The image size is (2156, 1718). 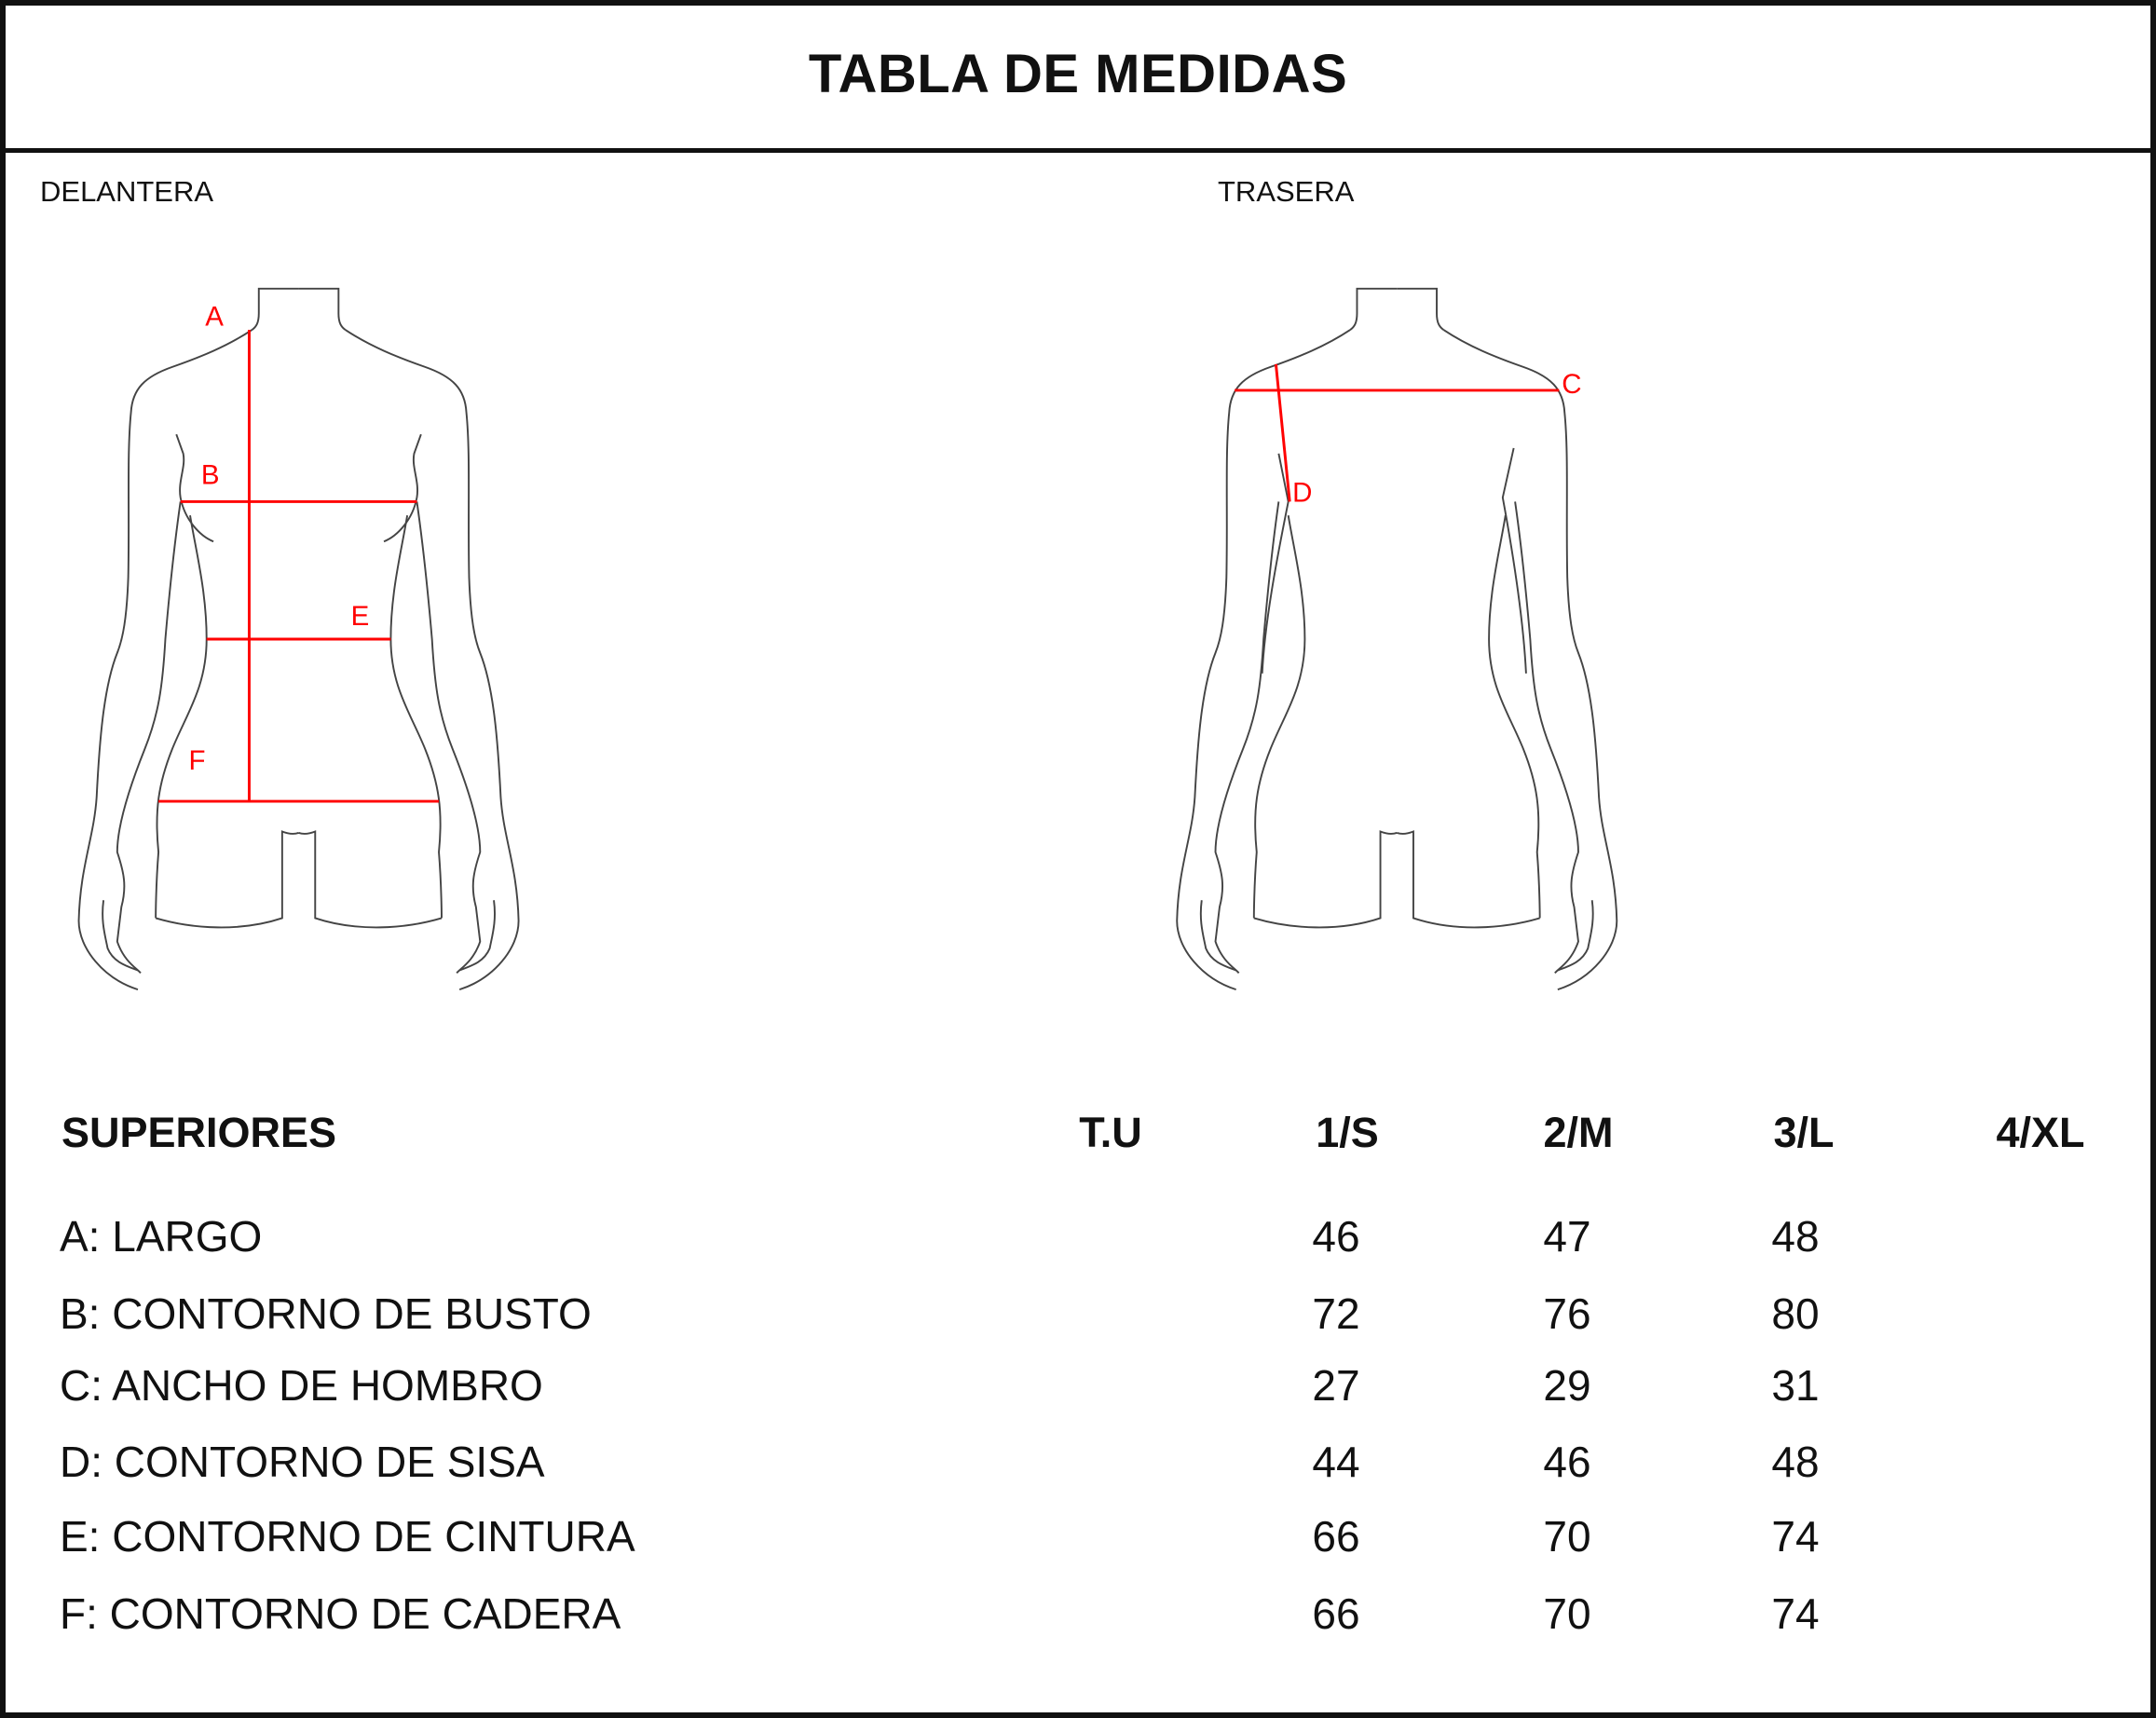 I want to click on marker-e: E, so click(x=360, y=616).